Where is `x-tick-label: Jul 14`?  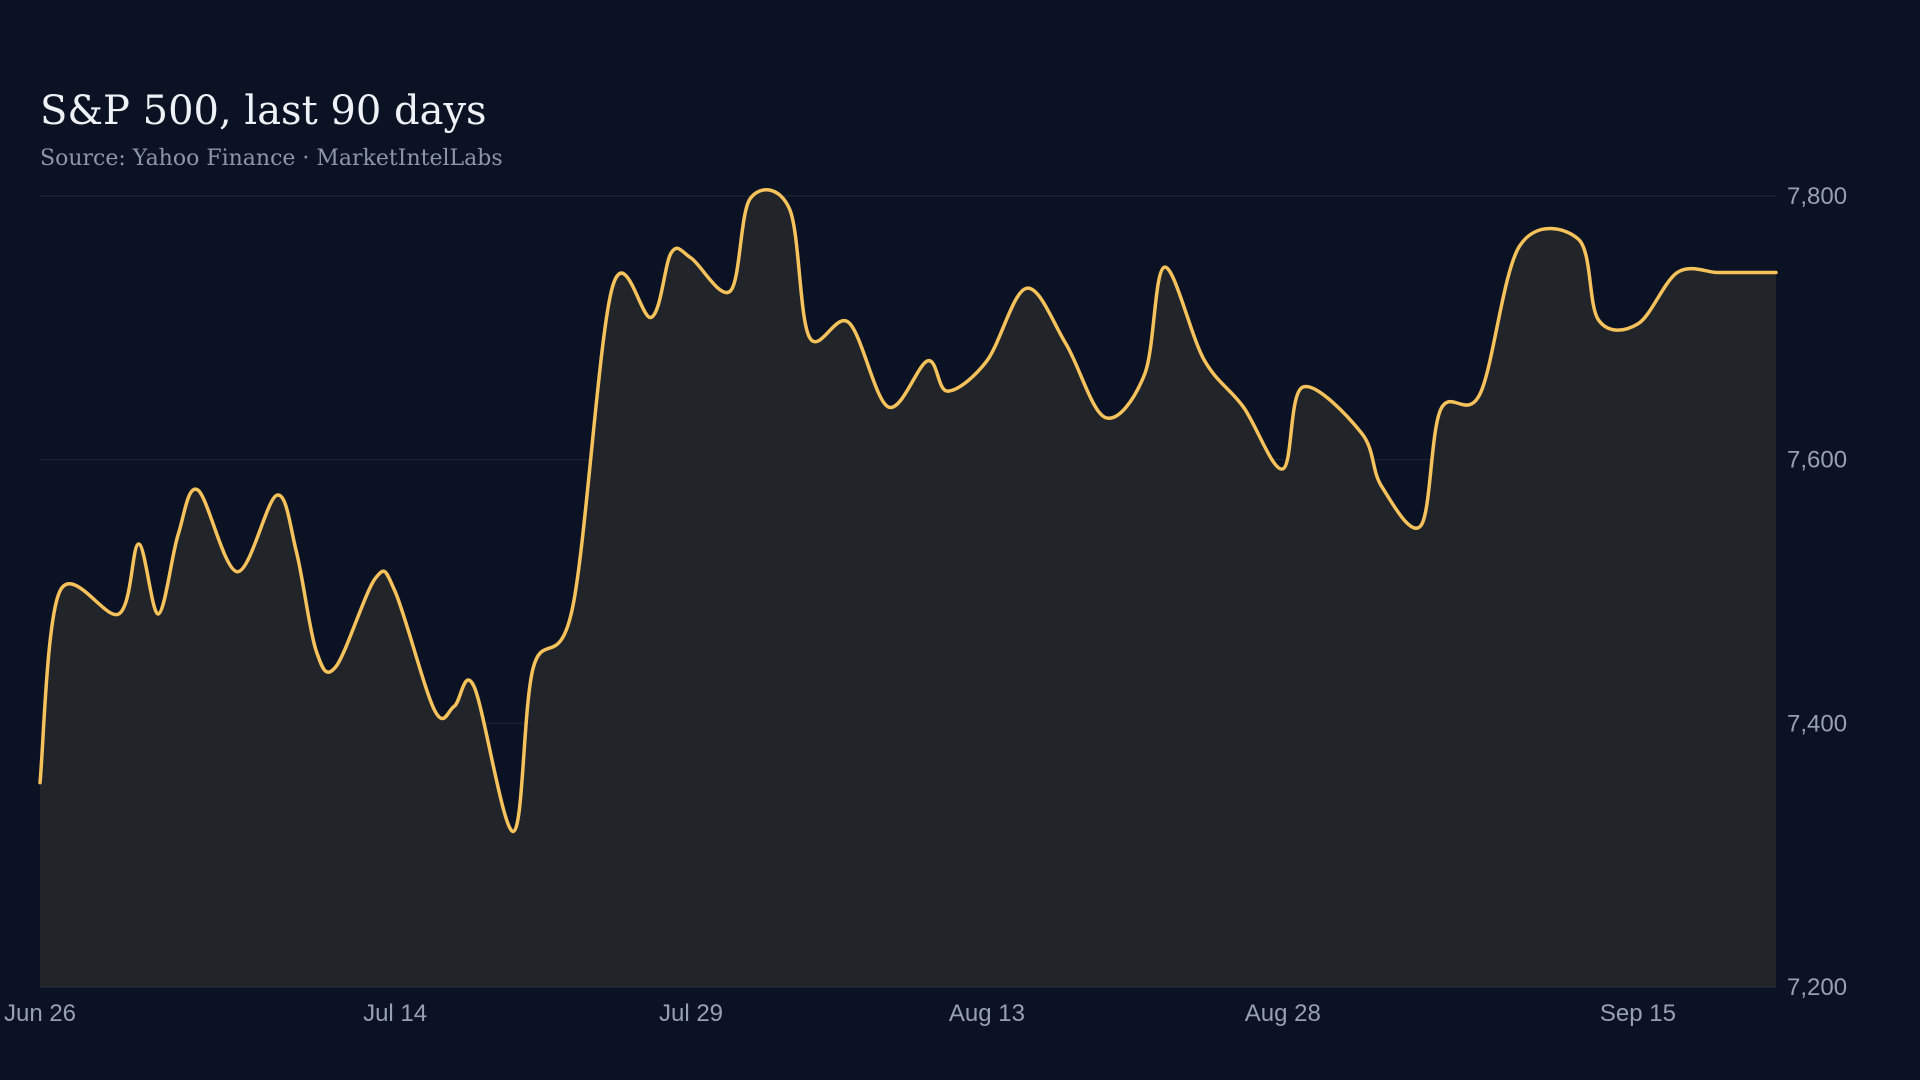 x-tick-label: Jul 14 is located at coordinates (395, 1013).